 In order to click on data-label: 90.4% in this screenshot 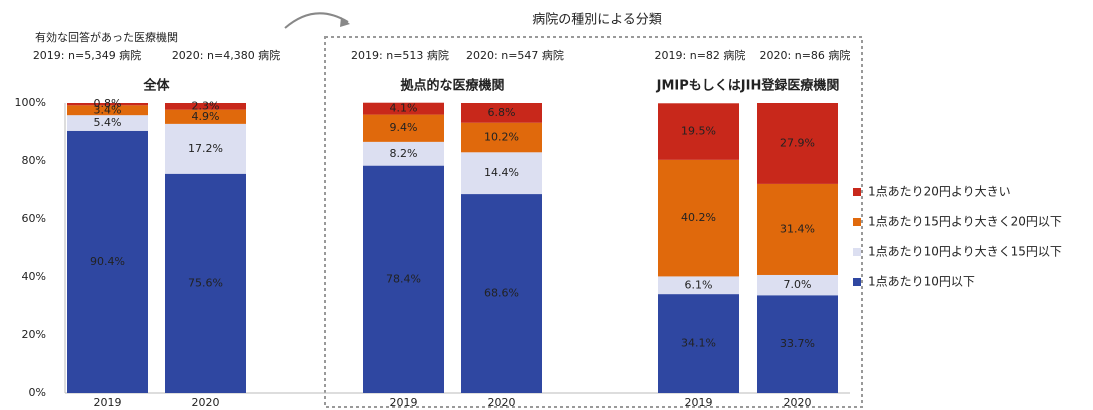, I will do `click(107, 261)`.